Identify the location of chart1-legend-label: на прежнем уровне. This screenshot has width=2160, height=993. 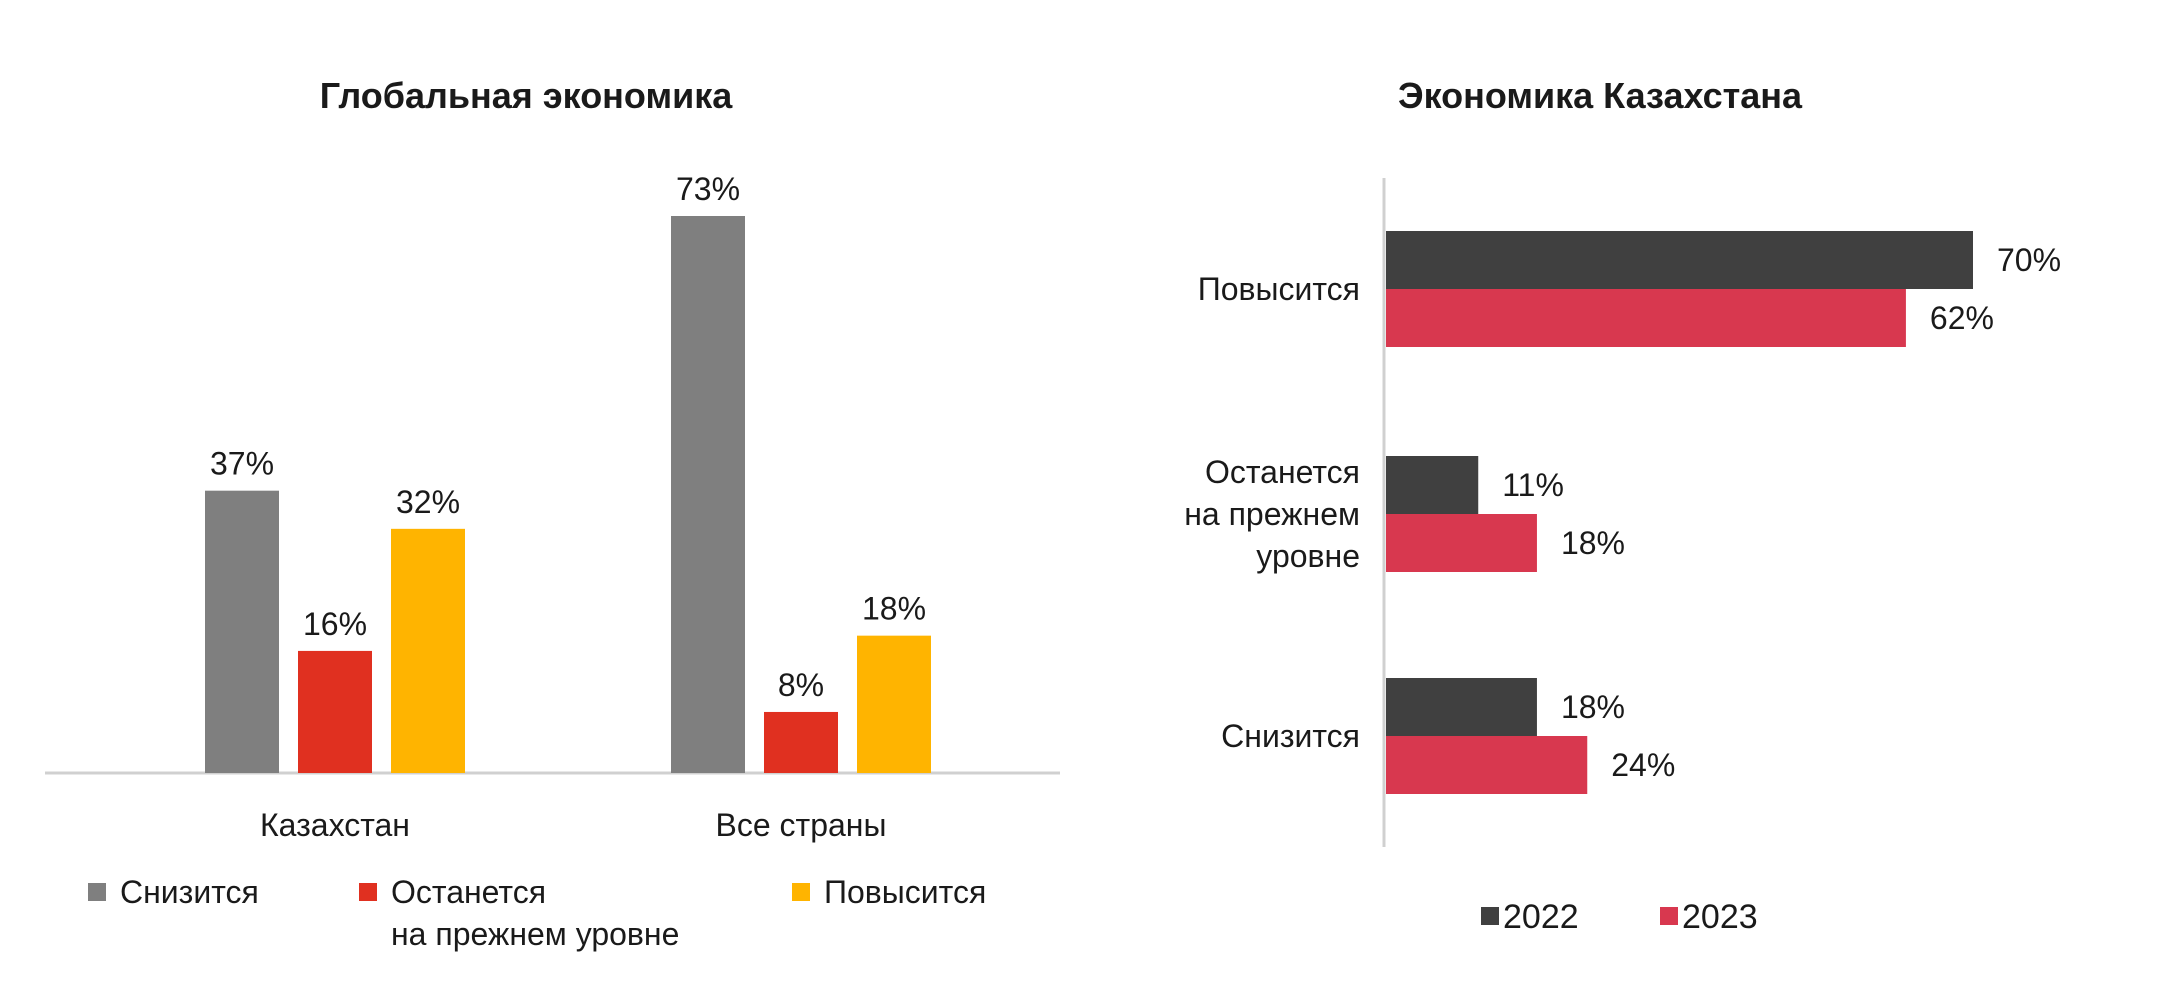
(535, 934).